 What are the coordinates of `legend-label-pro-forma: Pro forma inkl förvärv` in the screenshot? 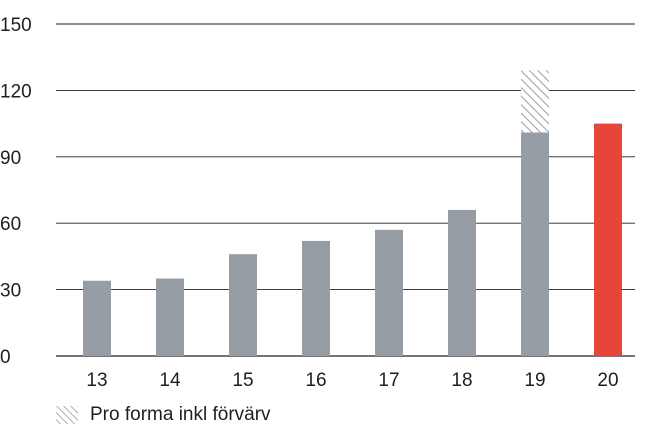 It's located at (180, 414).